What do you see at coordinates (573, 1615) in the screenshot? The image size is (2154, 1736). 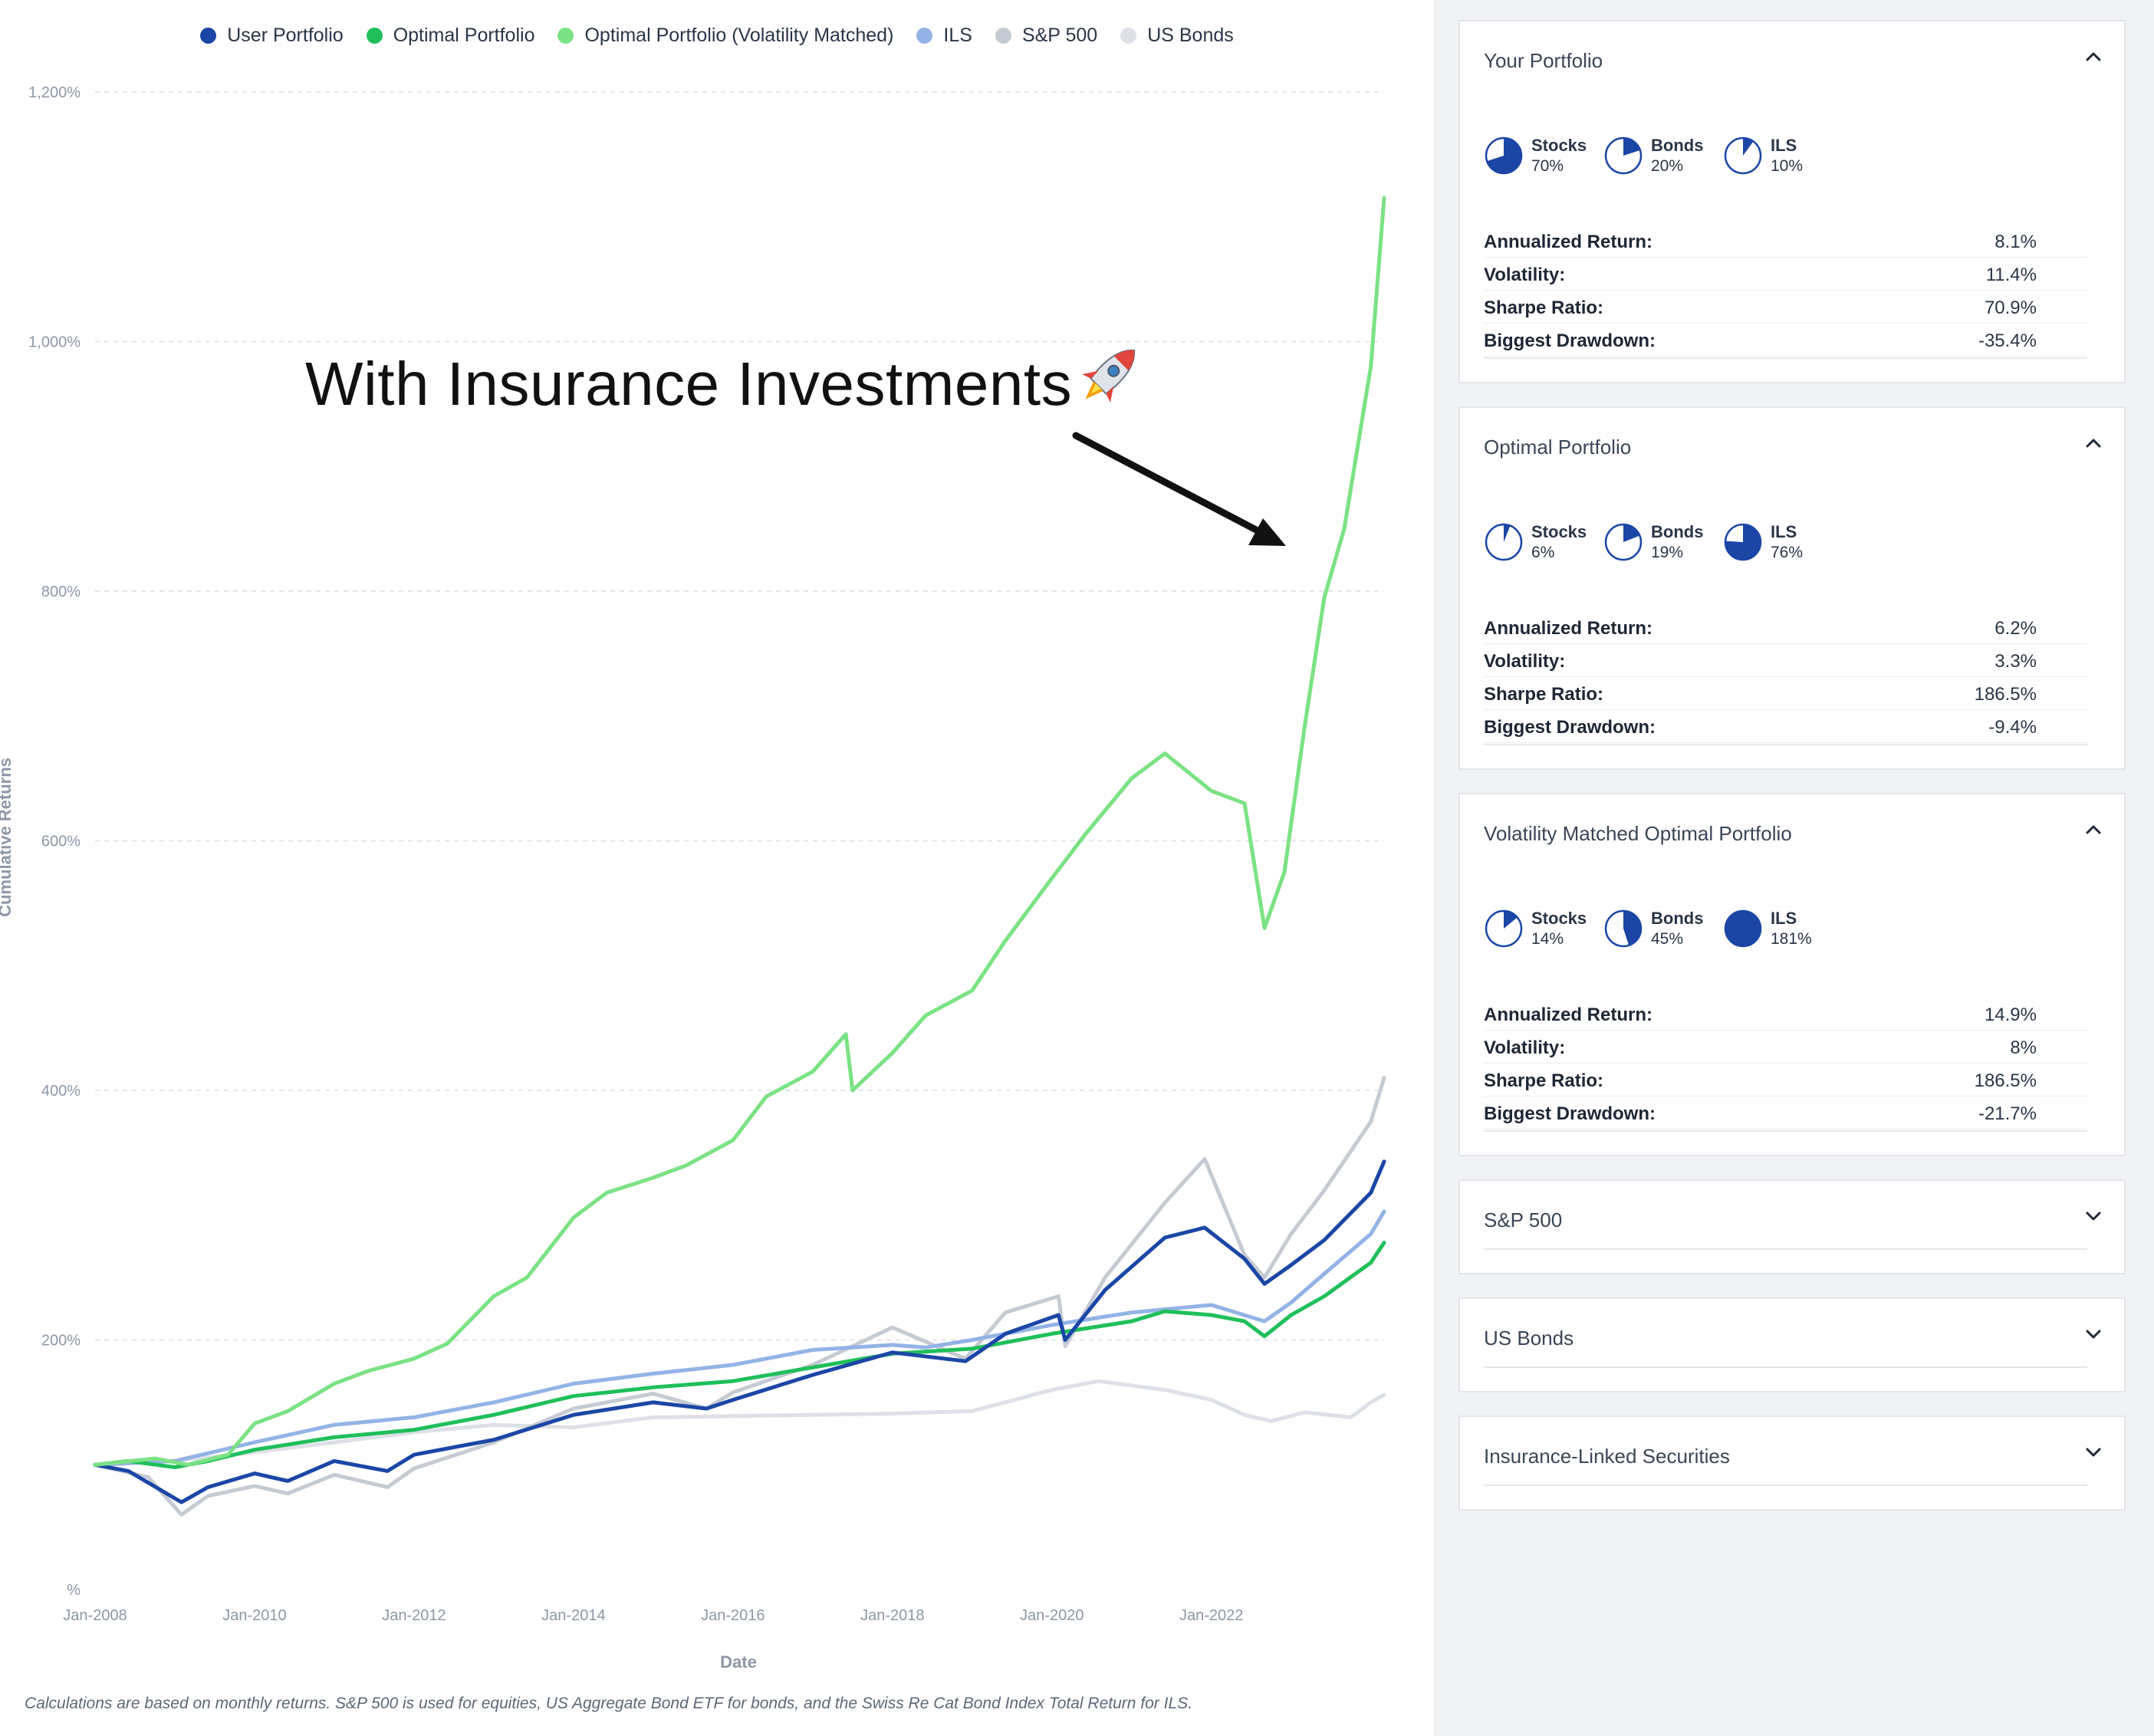 I see `x-tick-label: Jan-2014` at bounding box center [573, 1615].